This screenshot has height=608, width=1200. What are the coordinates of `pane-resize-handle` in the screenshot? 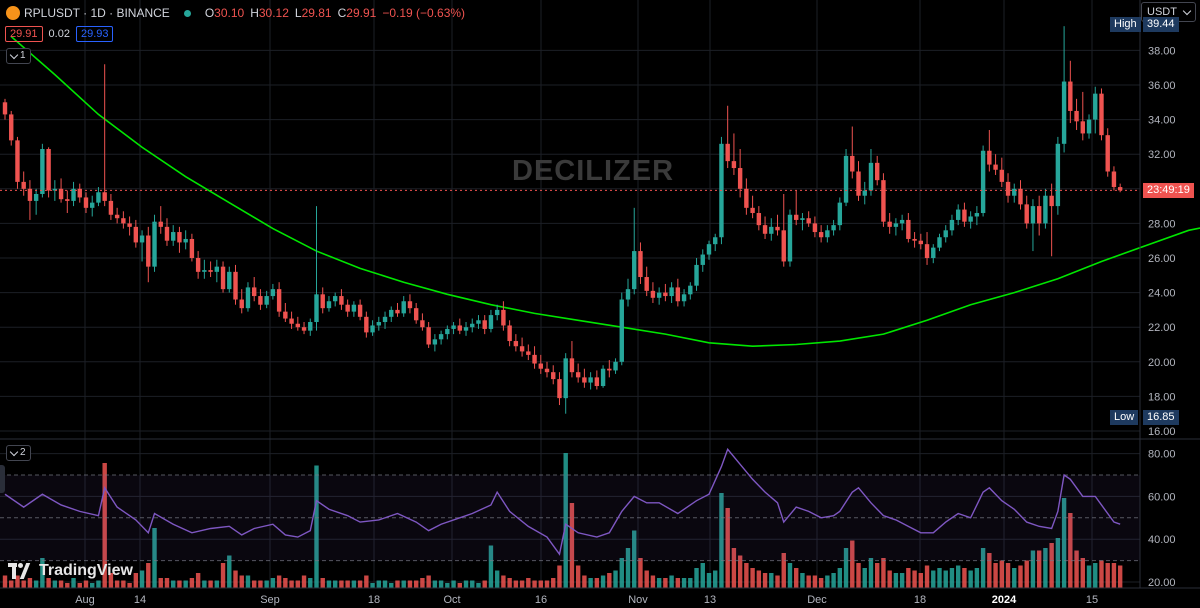 It's located at (2, 479).